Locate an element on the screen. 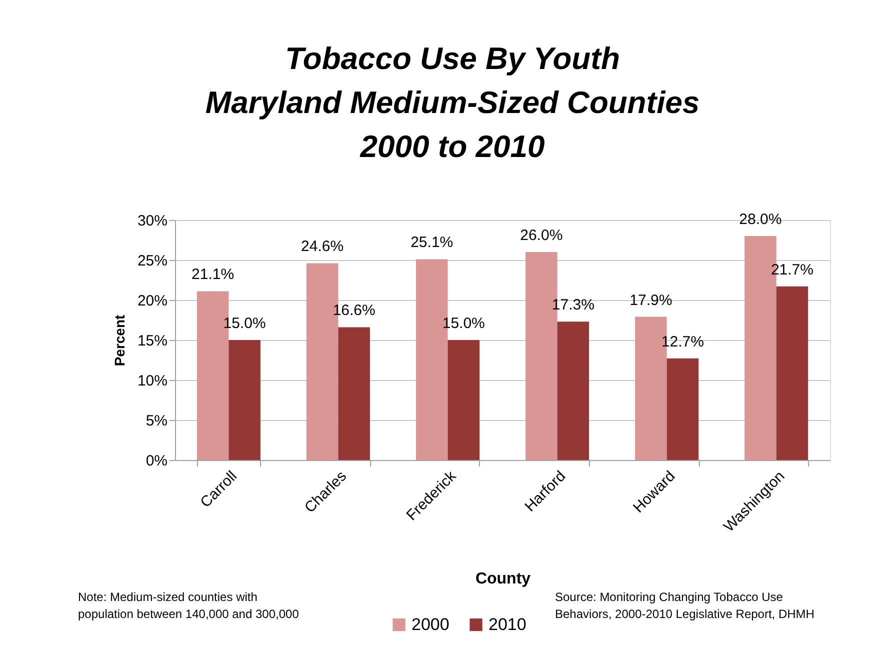 The image size is (881, 647). legend-label: 2010 is located at coordinates (507, 624).